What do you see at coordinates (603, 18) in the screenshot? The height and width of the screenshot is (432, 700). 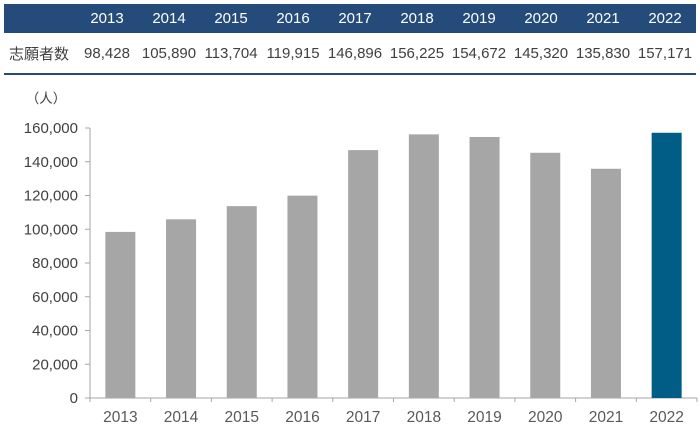 I see `year-header-2021: 2021` at bounding box center [603, 18].